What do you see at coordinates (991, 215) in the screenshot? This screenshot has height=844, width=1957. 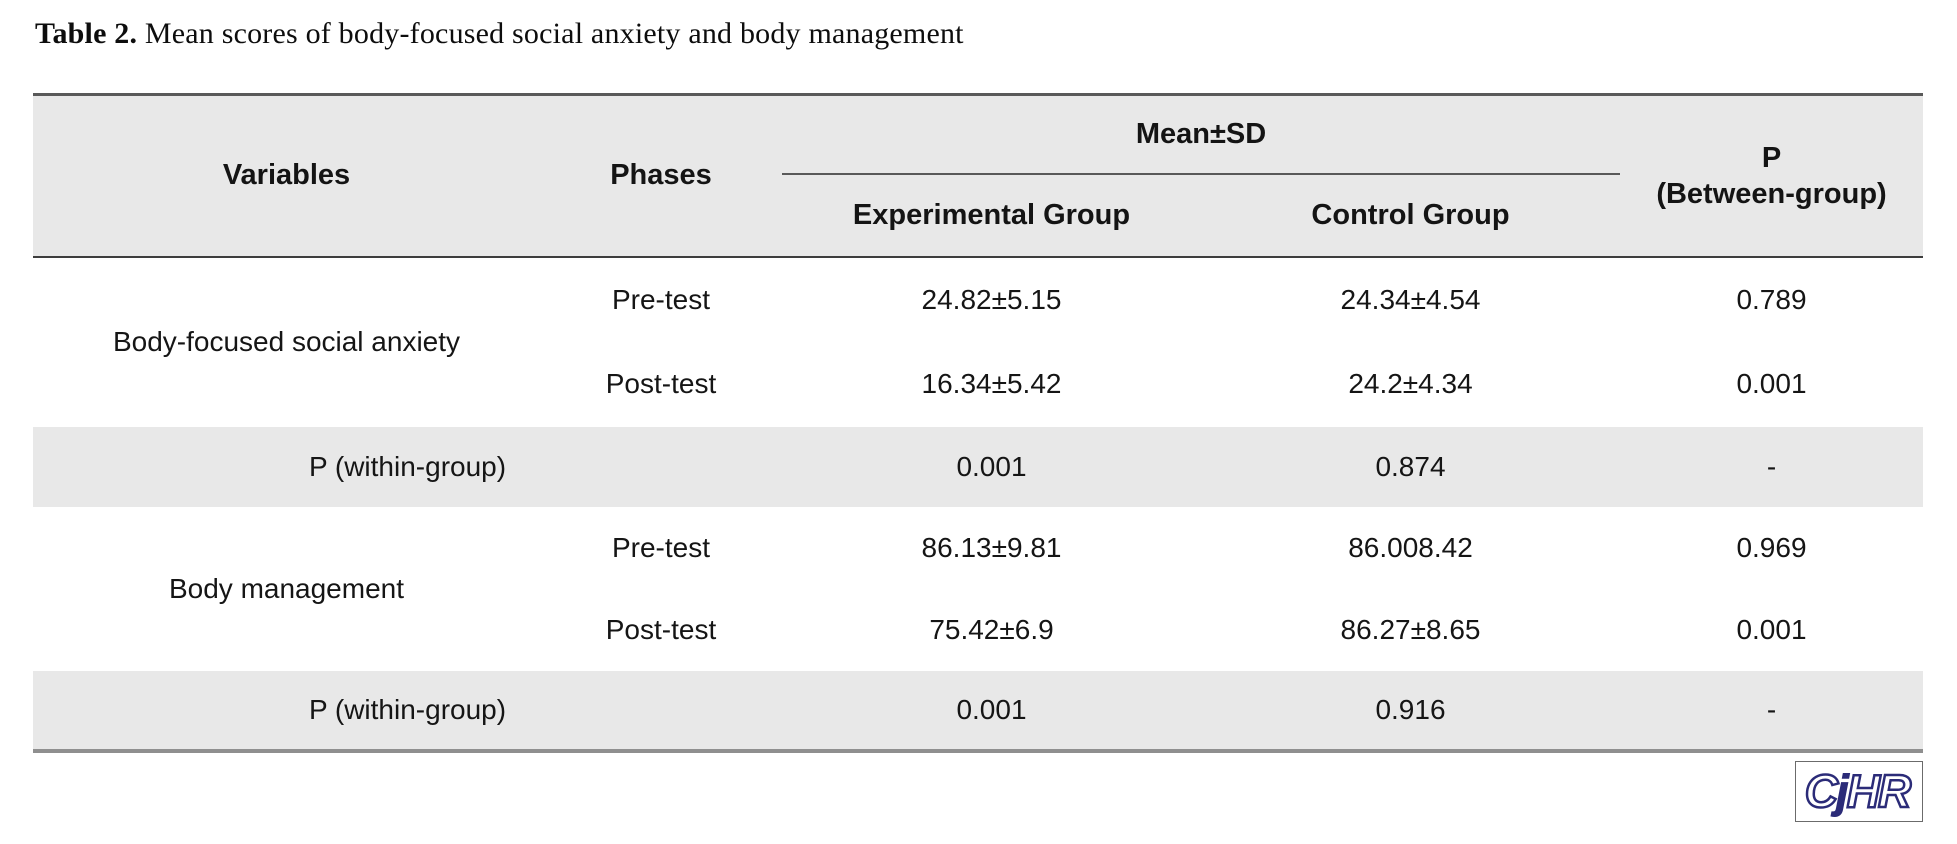 I see `header-experimental-group: Experimental Group` at bounding box center [991, 215].